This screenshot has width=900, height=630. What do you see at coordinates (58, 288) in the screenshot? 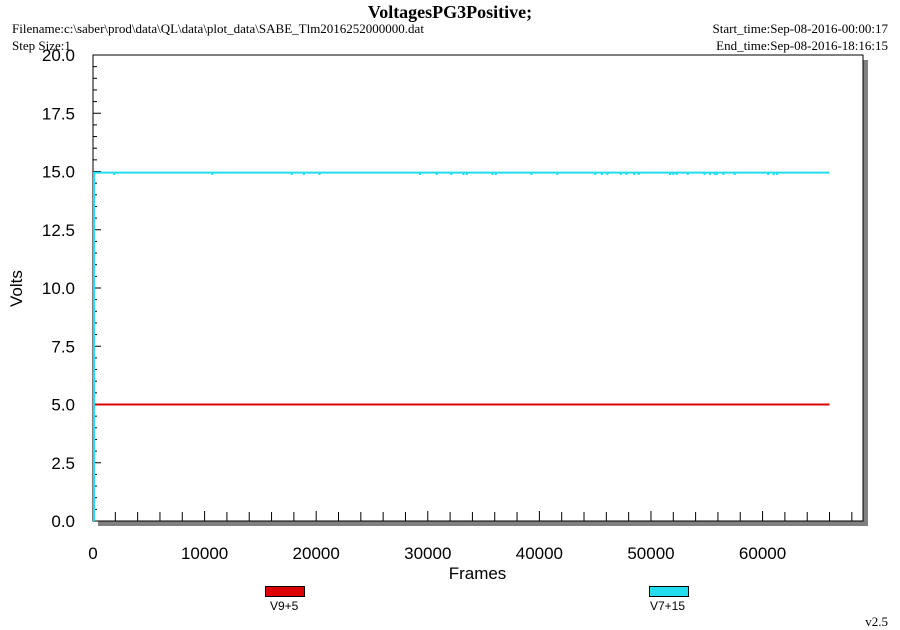
I see `y-tick-label: 10.0` at bounding box center [58, 288].